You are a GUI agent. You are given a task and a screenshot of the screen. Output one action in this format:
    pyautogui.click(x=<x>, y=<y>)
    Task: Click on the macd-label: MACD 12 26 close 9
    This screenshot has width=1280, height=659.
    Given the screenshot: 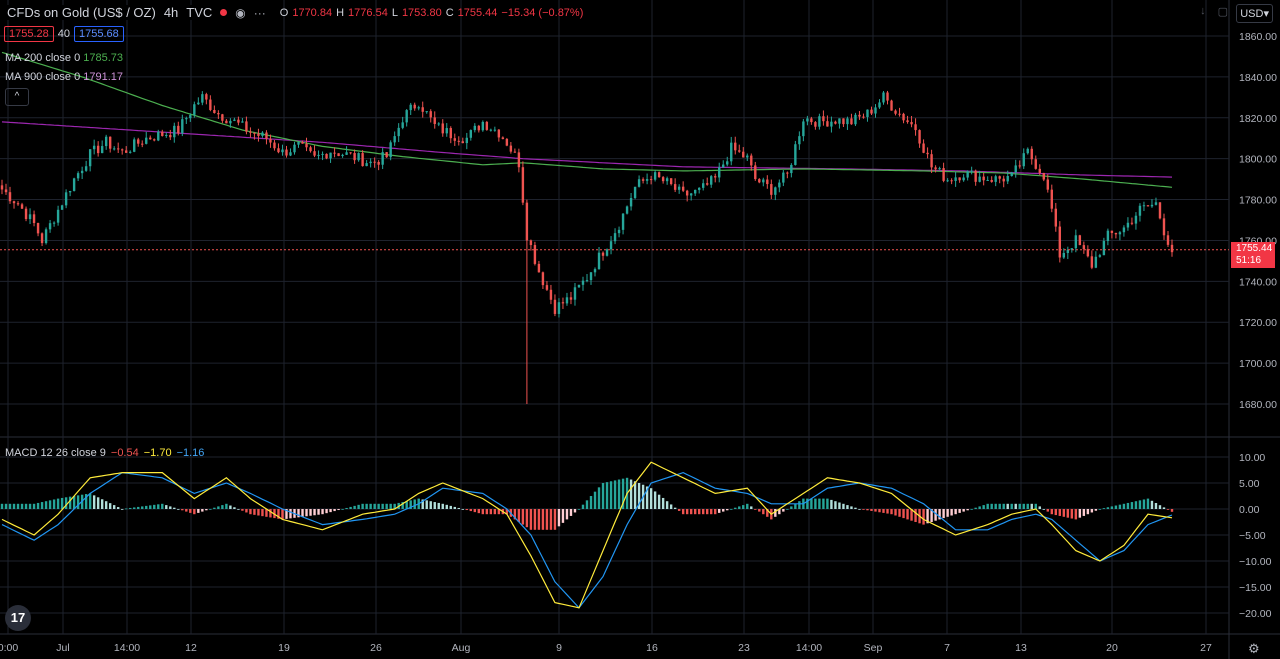 What is the action you would take?
    pyautogui.click(x=55, y=453)
    